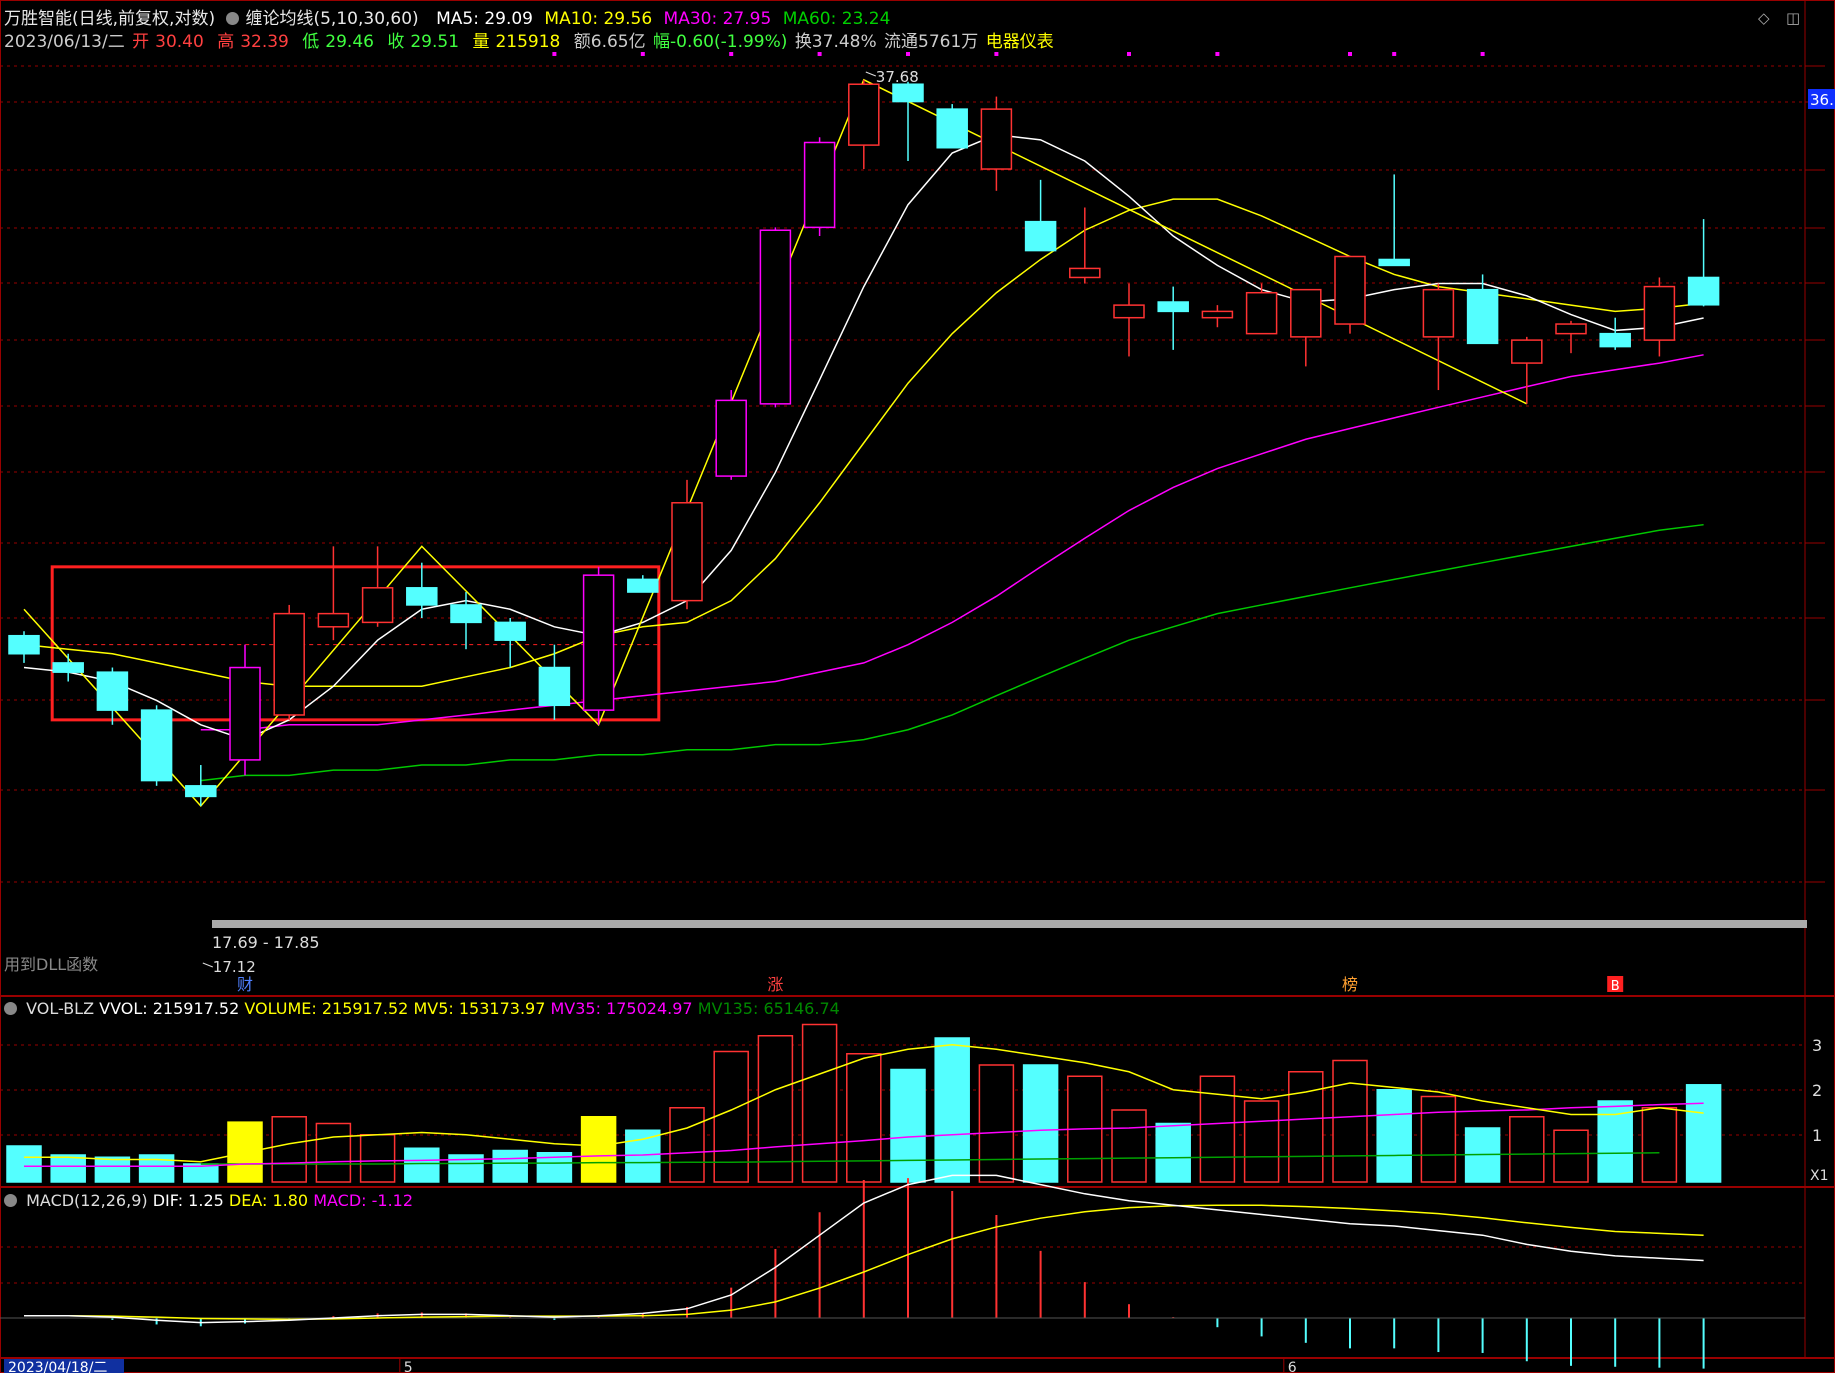 The width and height of the screenshot is (1835, 1373). I want to click on price-tag-bg, so click(1821, 99).